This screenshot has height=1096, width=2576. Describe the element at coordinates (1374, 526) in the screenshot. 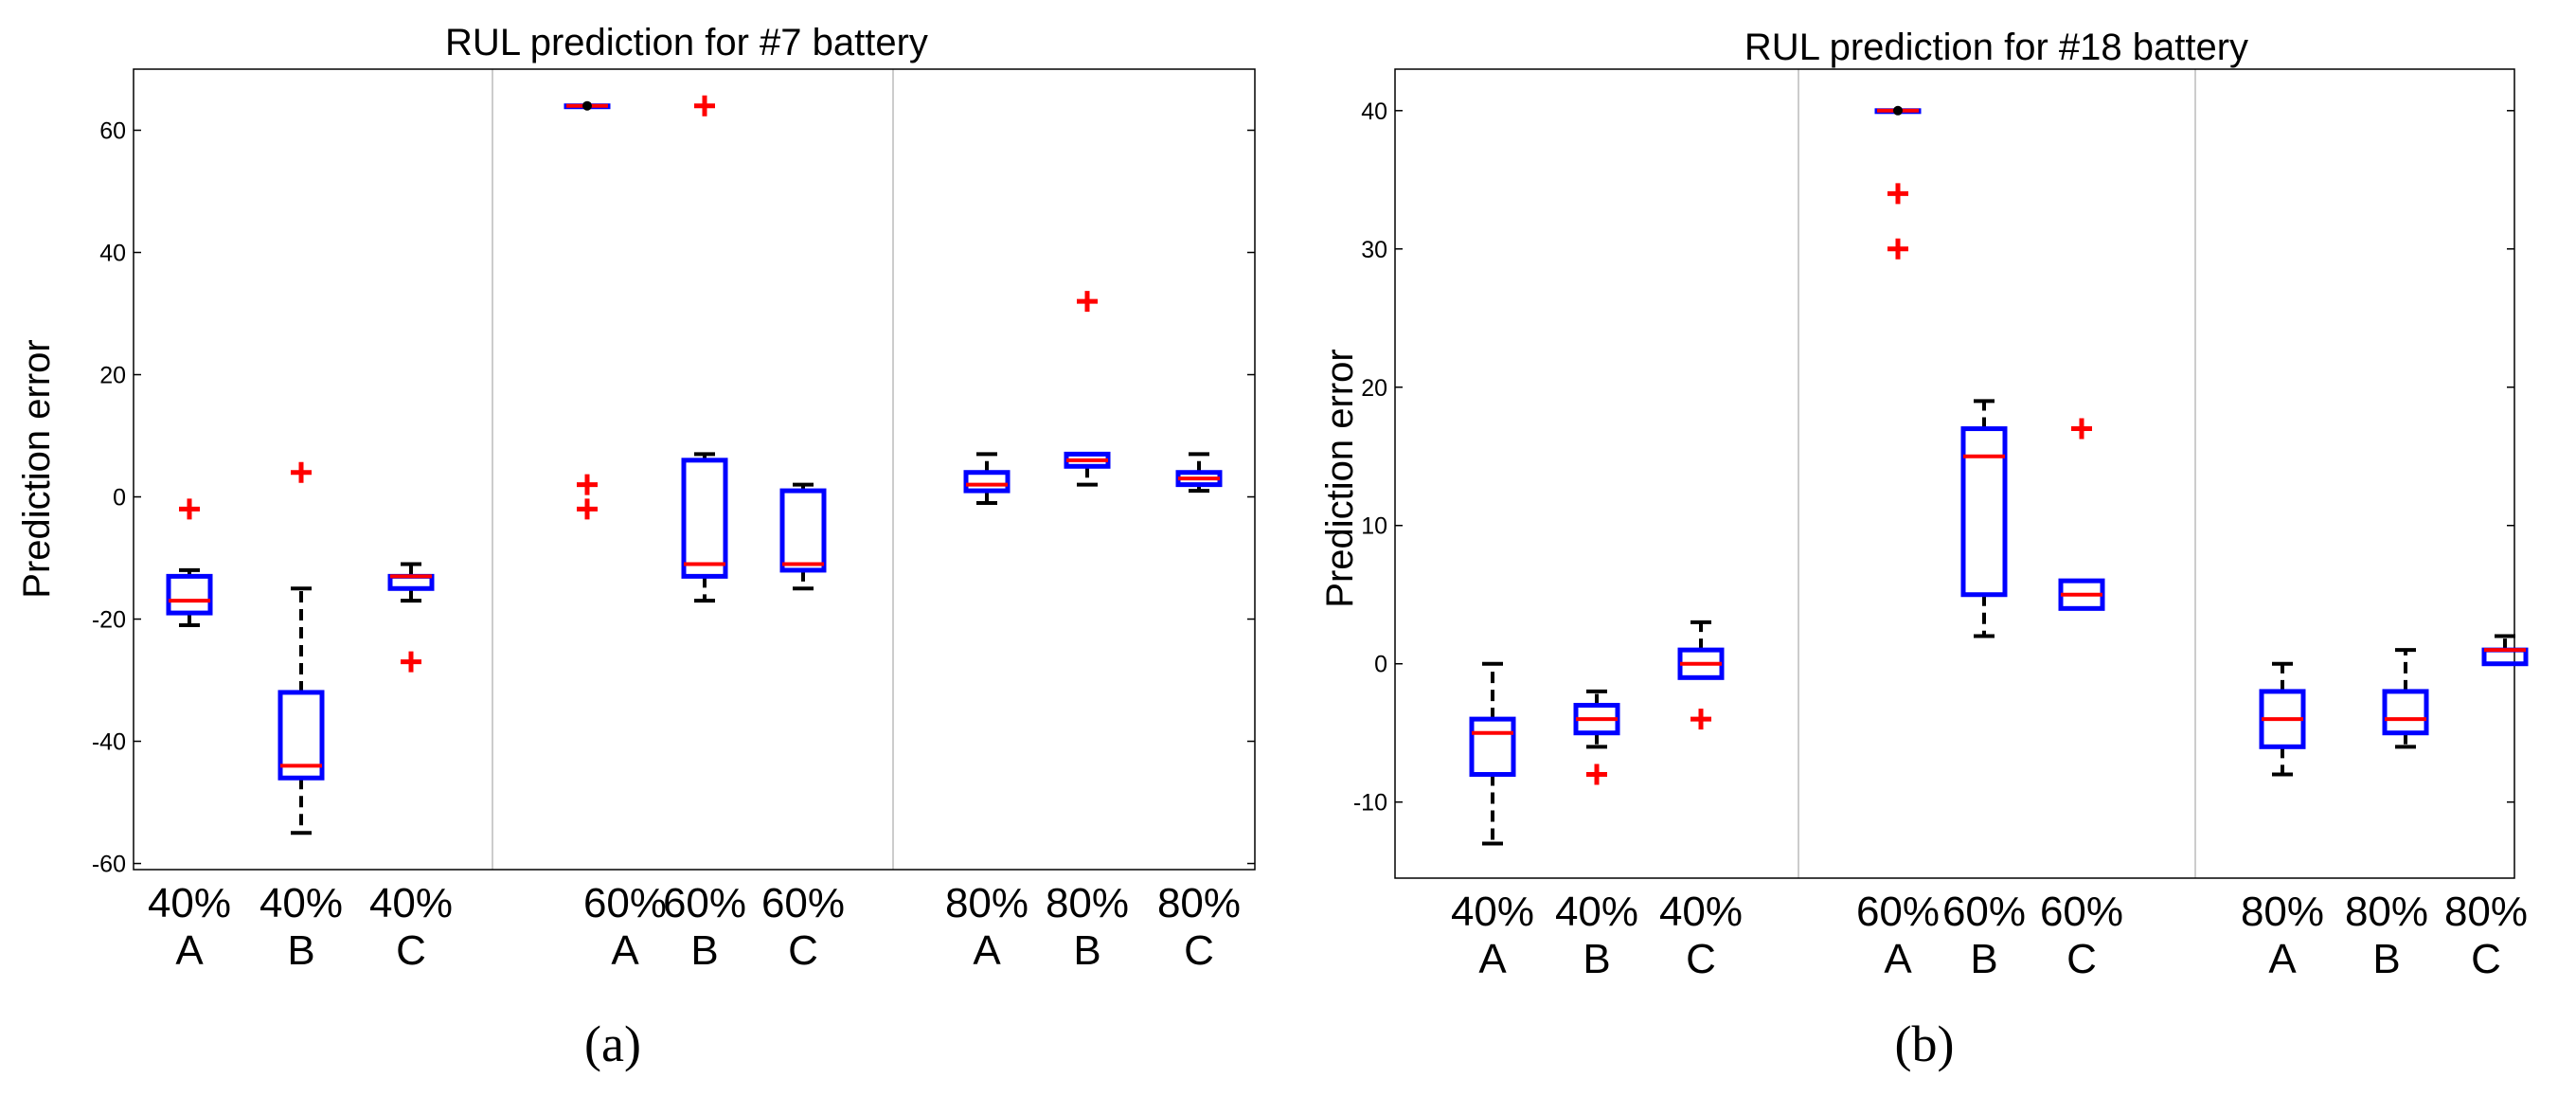

I see `y-tick-label: 10` at that location.